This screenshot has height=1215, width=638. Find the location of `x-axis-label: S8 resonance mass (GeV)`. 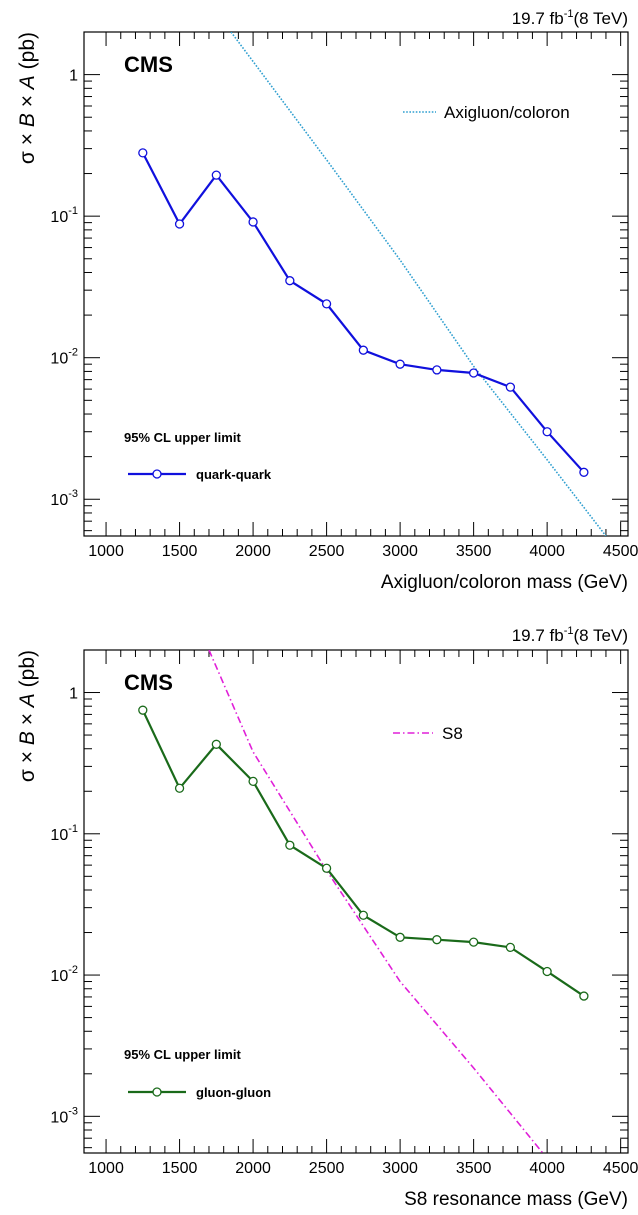

x-axis-label: S8 resonance mass (GeV) is located at coordinates (516, 1199).